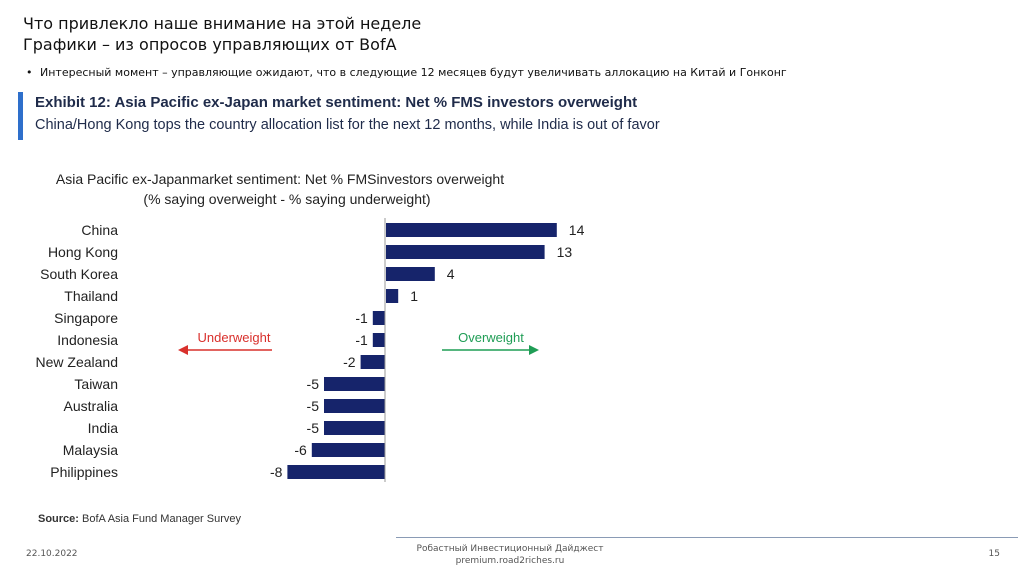 This screenshot has width=1024, height=576. I want to click on bar-philippines, so click(336, 472).